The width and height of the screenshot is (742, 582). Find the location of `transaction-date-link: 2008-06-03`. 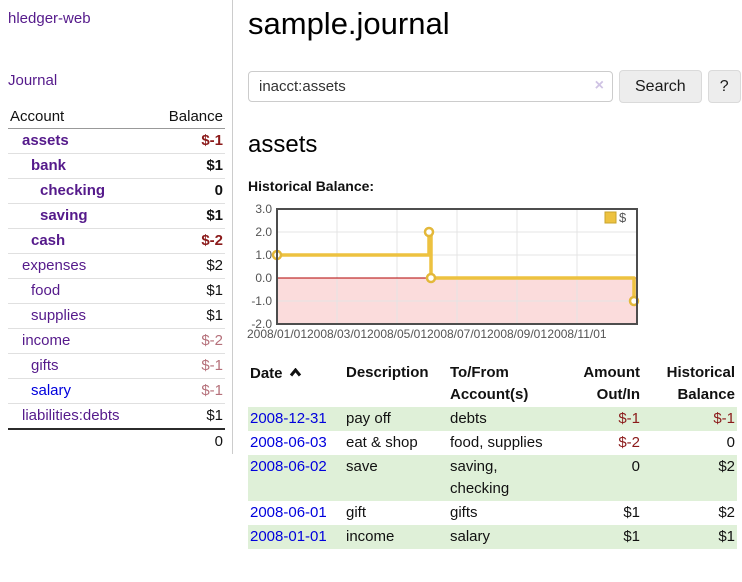

transaction-date-link: 2008-06-03 is located at coordinates (288, 442).